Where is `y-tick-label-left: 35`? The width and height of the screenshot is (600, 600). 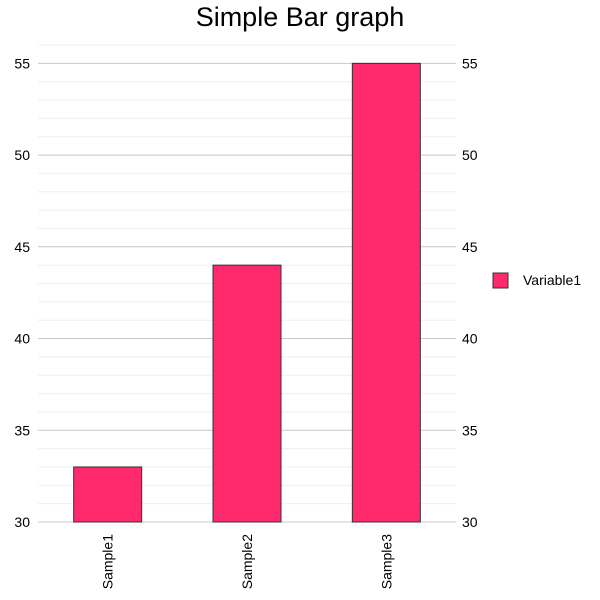 y-tick-label-left: 35 is located at coordinates (22, 430).